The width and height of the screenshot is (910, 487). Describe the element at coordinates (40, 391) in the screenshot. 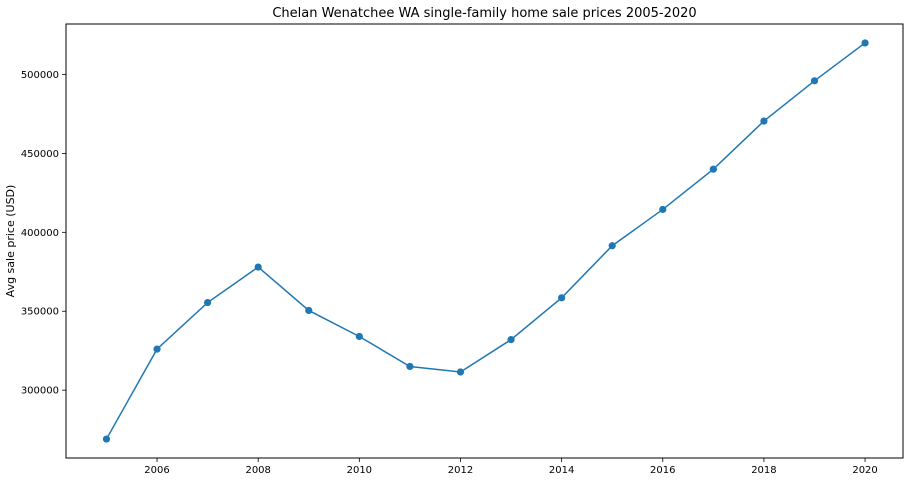

I see `y-tick-label: 300000` at that location.